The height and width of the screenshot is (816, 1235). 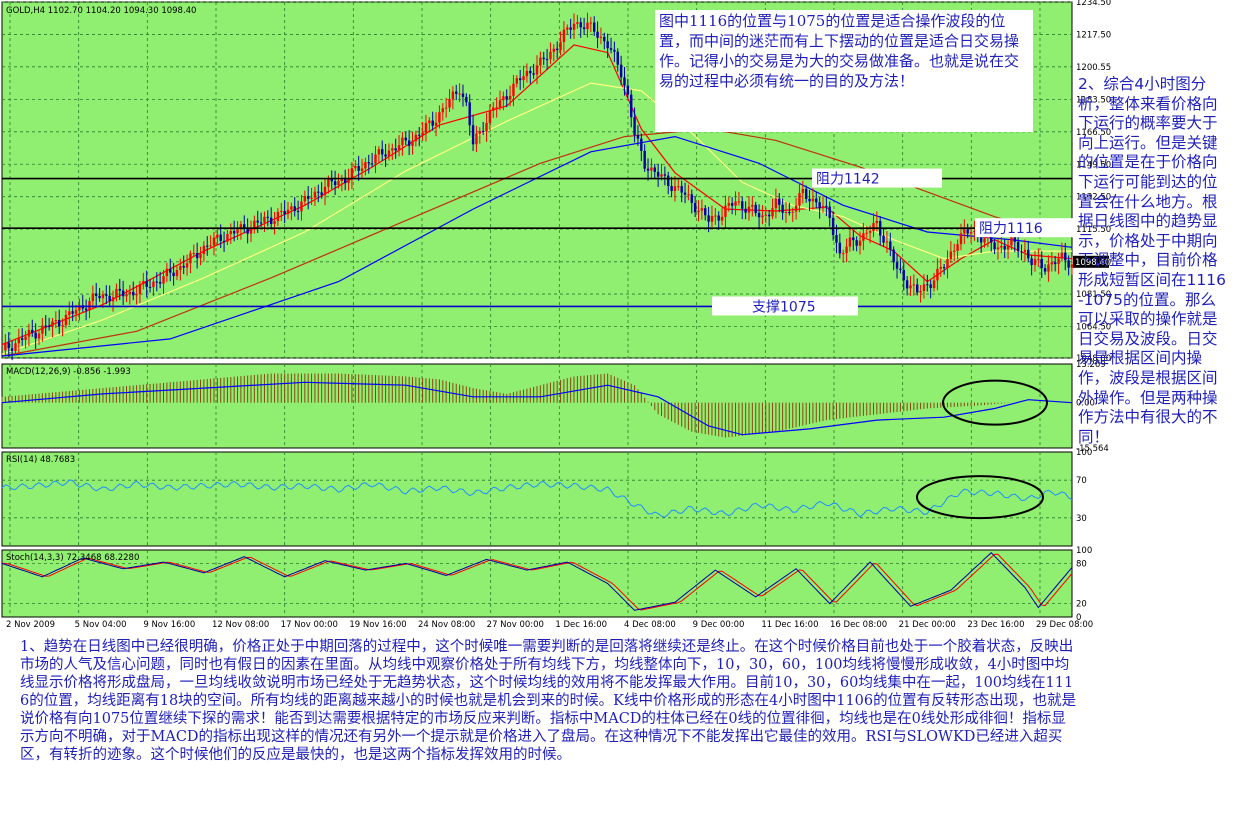 I want to click on y-tick-label: 1217.50, so click(x=1093, y=35).